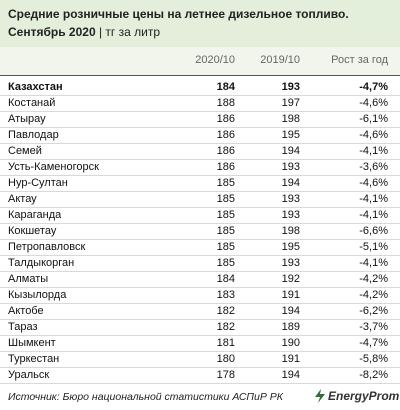 This screenshot has height=410, width=400. What do you see at coordinates (200, 167) in the screenshot?
I see `table-row: Усть-Каменогорск 186 193 -3,6%` at bounding box center [200, 167].